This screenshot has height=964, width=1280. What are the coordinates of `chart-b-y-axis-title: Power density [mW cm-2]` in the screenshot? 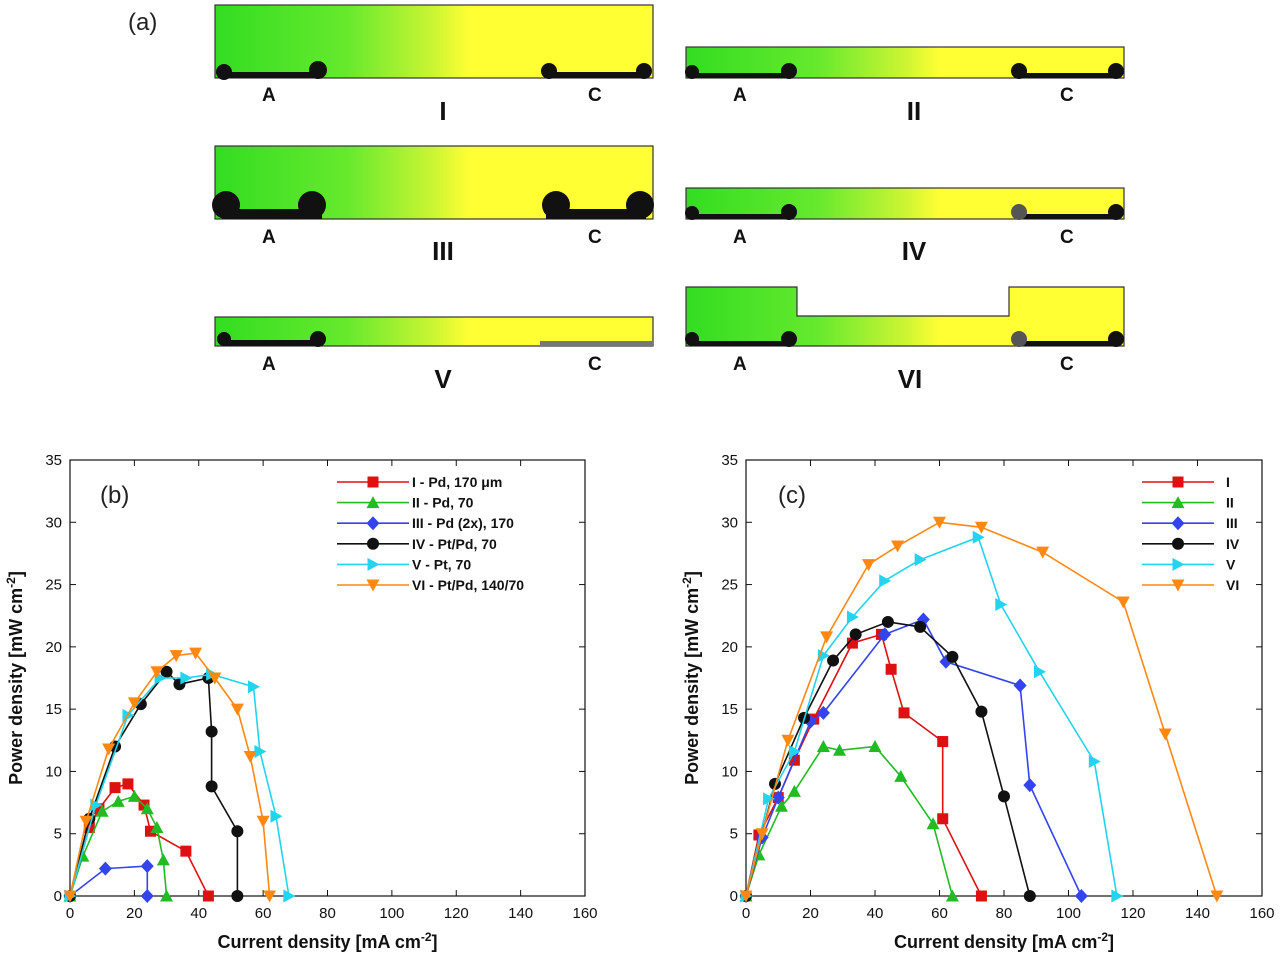 It's located at (15, 678).